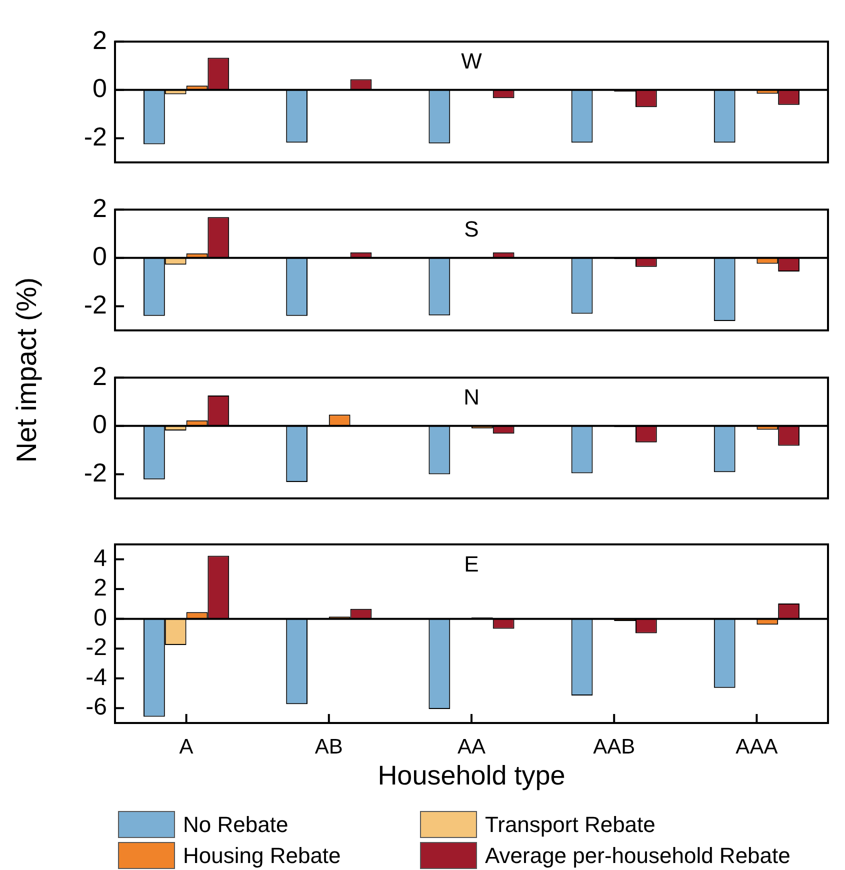 The width and height of the screenshot is (845, 870). What do you see at coordinates (472, 397) in the screenshot?
I see `chart-title: N` at bounding box center [472, 397].